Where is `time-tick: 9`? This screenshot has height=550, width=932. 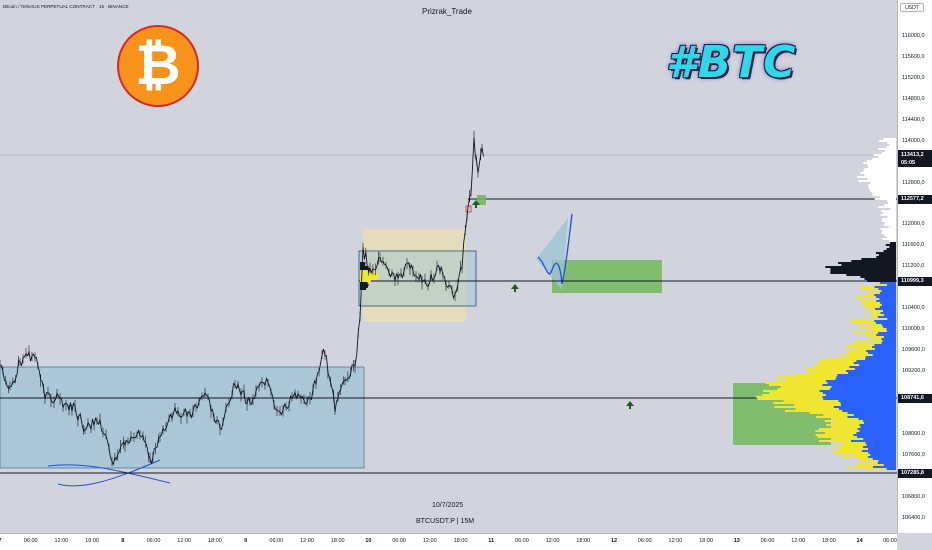
time-tick: 9 is located at coordinates (246, 541).